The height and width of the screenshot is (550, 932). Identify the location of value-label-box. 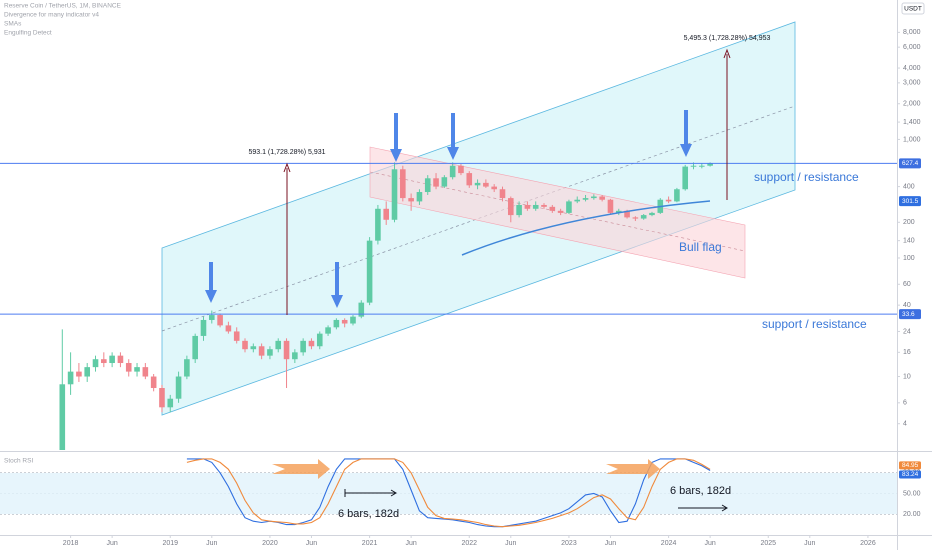
(910, 474).